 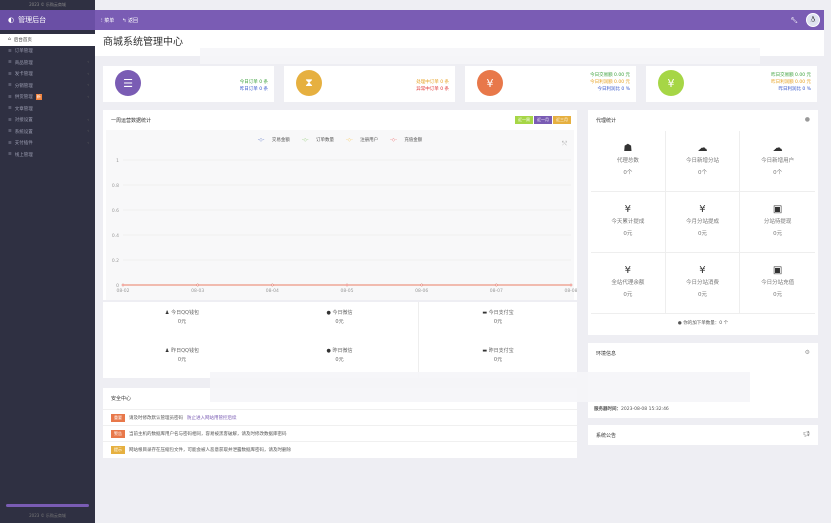 I want to click on stat-line: 昨日利润额 0.00 元, so click(x=791, y=82).